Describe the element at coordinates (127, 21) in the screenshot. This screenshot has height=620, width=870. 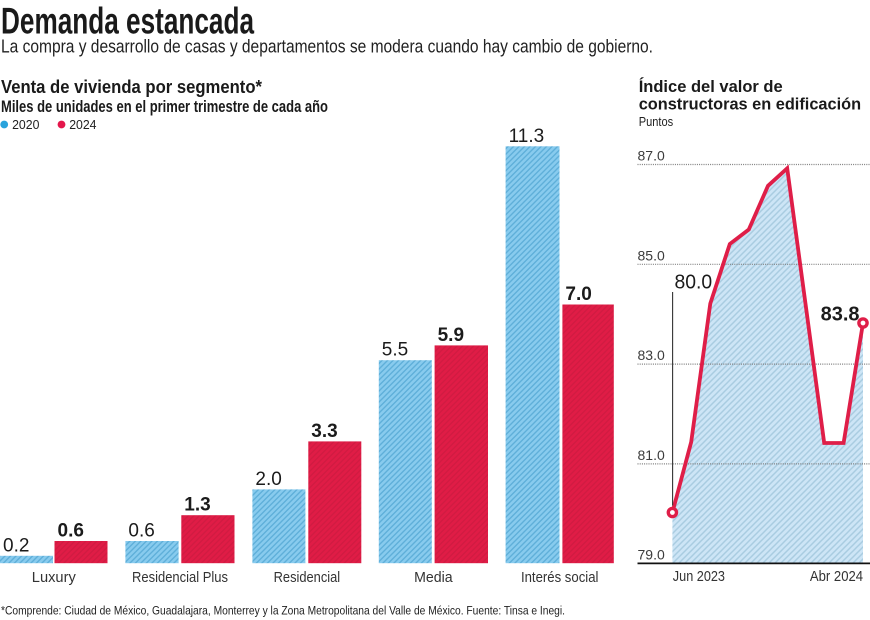
I see `svg-text: Demanda estancada` at that location.